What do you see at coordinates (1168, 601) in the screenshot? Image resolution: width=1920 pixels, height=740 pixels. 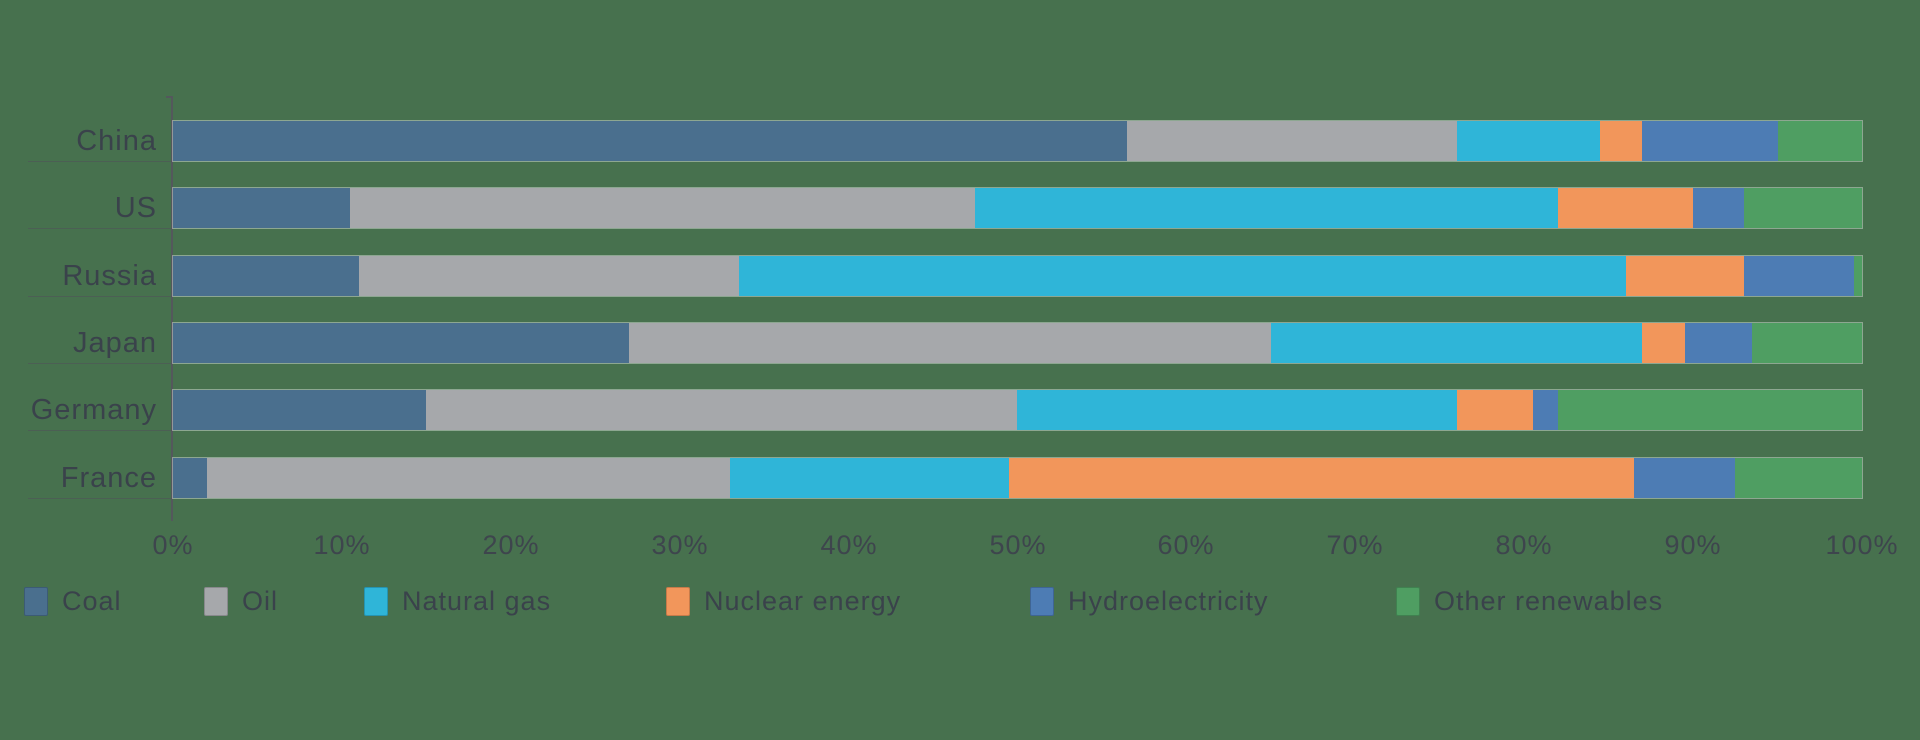 I see `legend-label-hydroelectricity: Hydroelectricity` at bounding box center [1168, 601].